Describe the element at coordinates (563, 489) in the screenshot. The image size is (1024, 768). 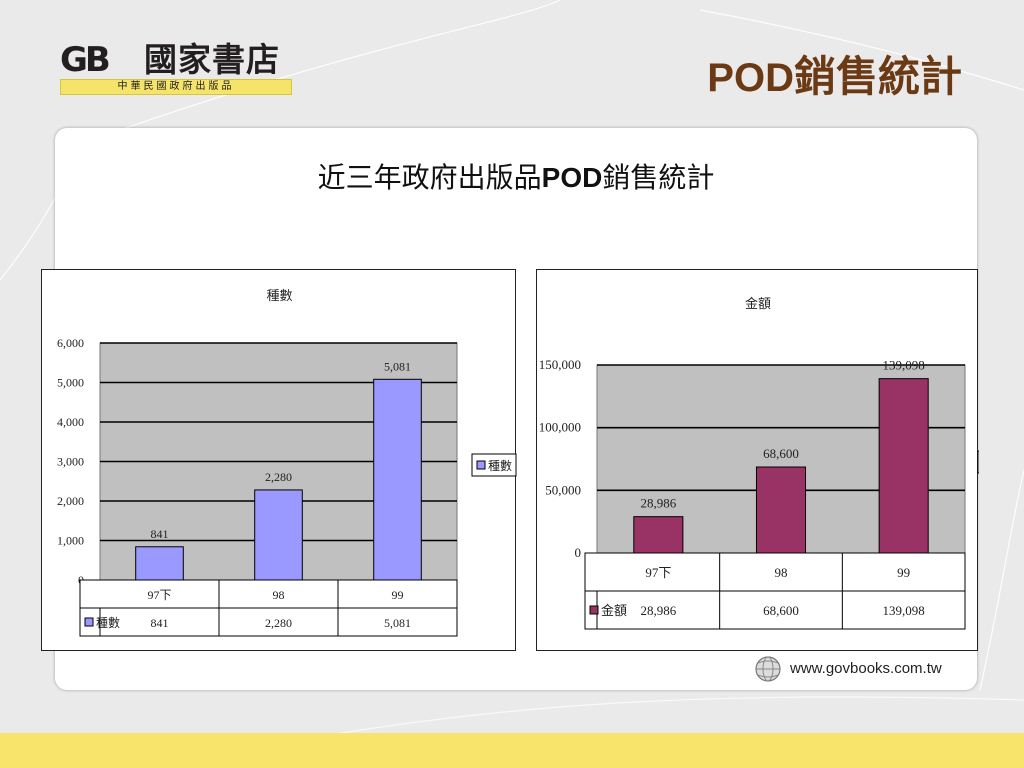
I see `y-tick-label: 50,000` at that location.